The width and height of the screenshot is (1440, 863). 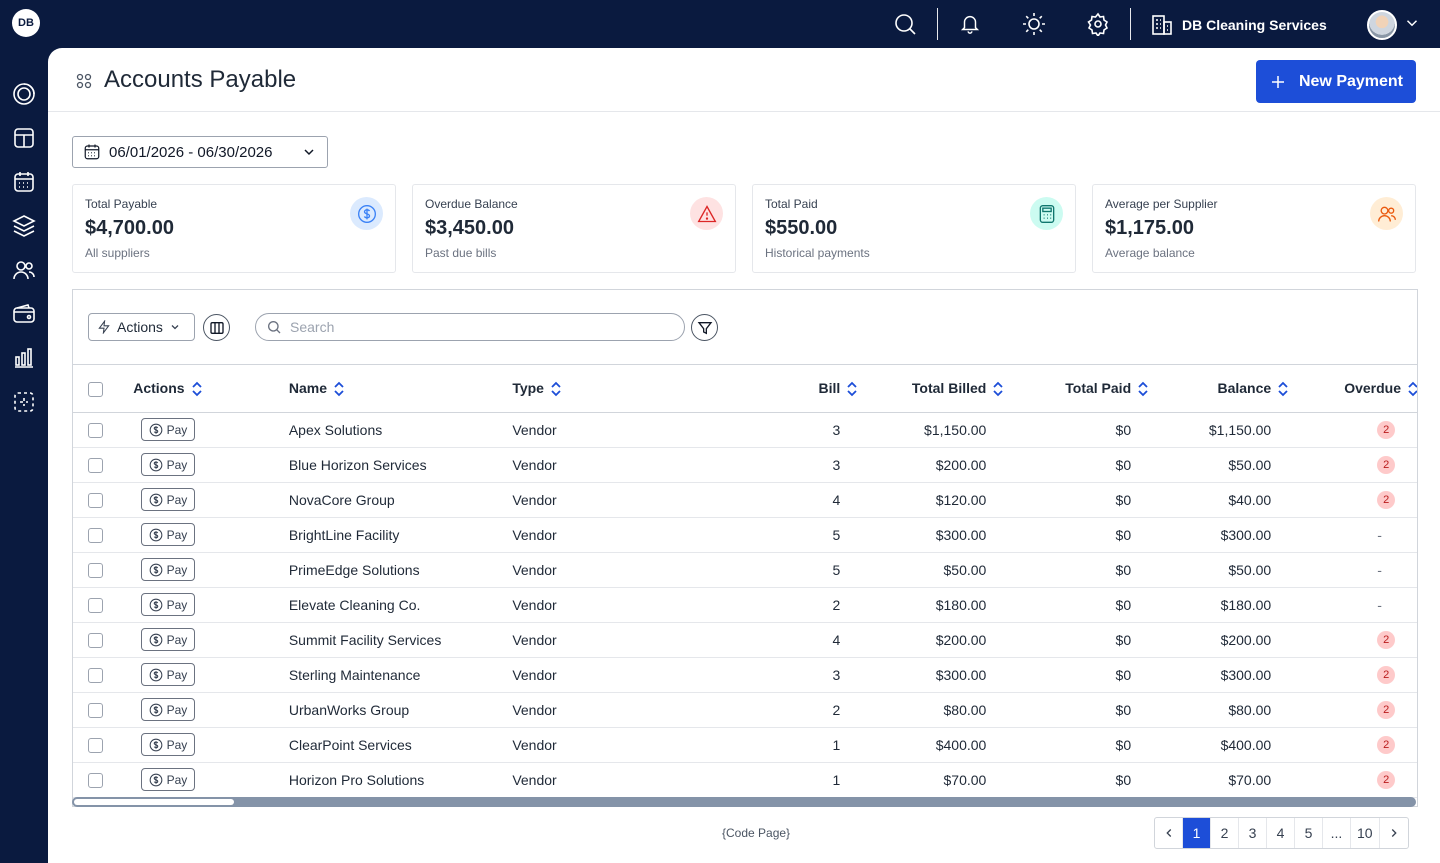 What do you see at coordinates (177, 569) in the screenshot?
I see `pay-label: Pay` at bounding box center [177, 569].